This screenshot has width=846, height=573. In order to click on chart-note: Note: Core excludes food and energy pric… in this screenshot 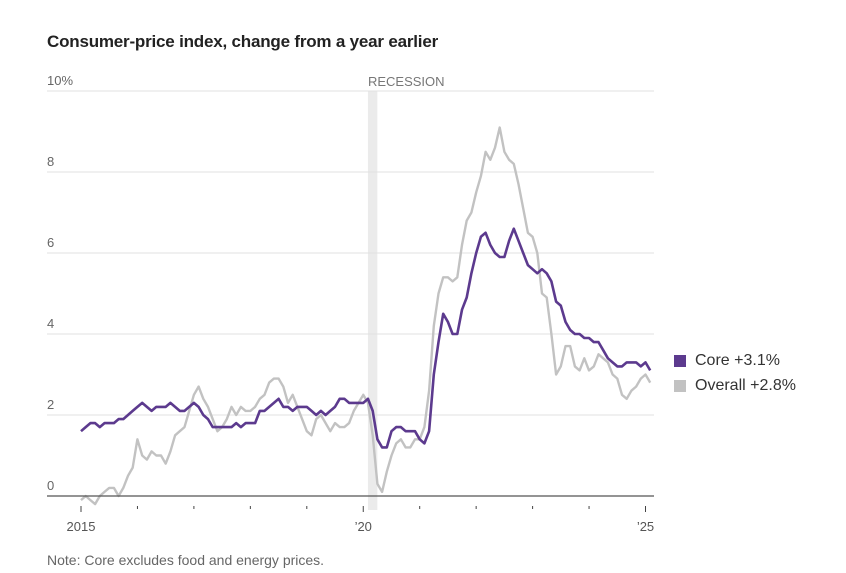, I will do `click(186, 560)`.